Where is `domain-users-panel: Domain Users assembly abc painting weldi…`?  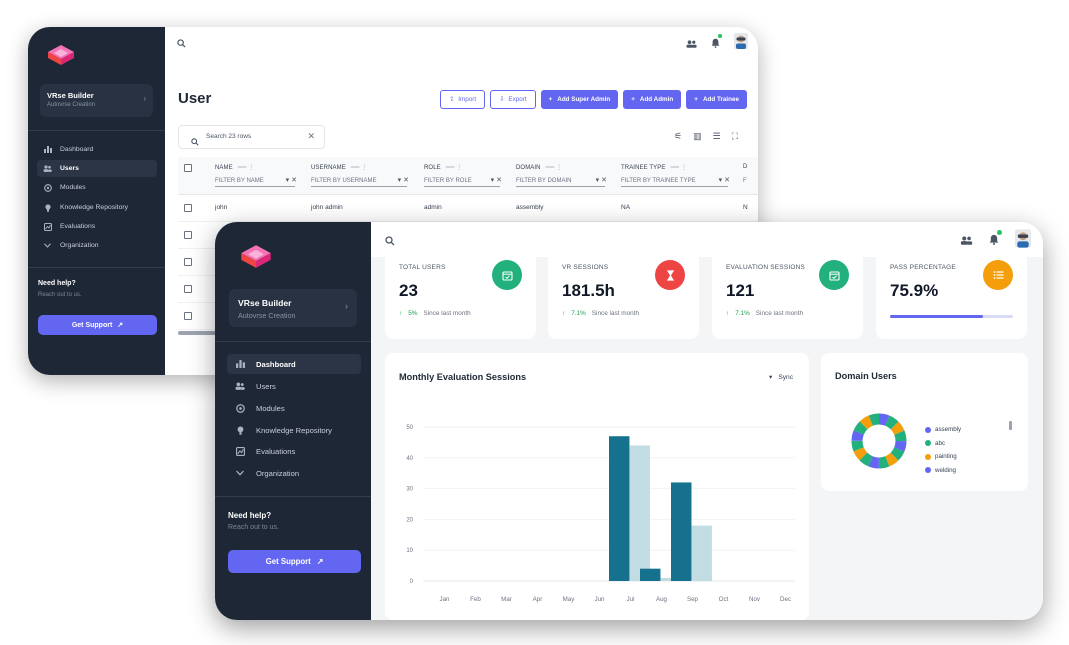
domain-users-panel: Domain Users assembly abc painting weldi… is located at coordinates (924, 422).